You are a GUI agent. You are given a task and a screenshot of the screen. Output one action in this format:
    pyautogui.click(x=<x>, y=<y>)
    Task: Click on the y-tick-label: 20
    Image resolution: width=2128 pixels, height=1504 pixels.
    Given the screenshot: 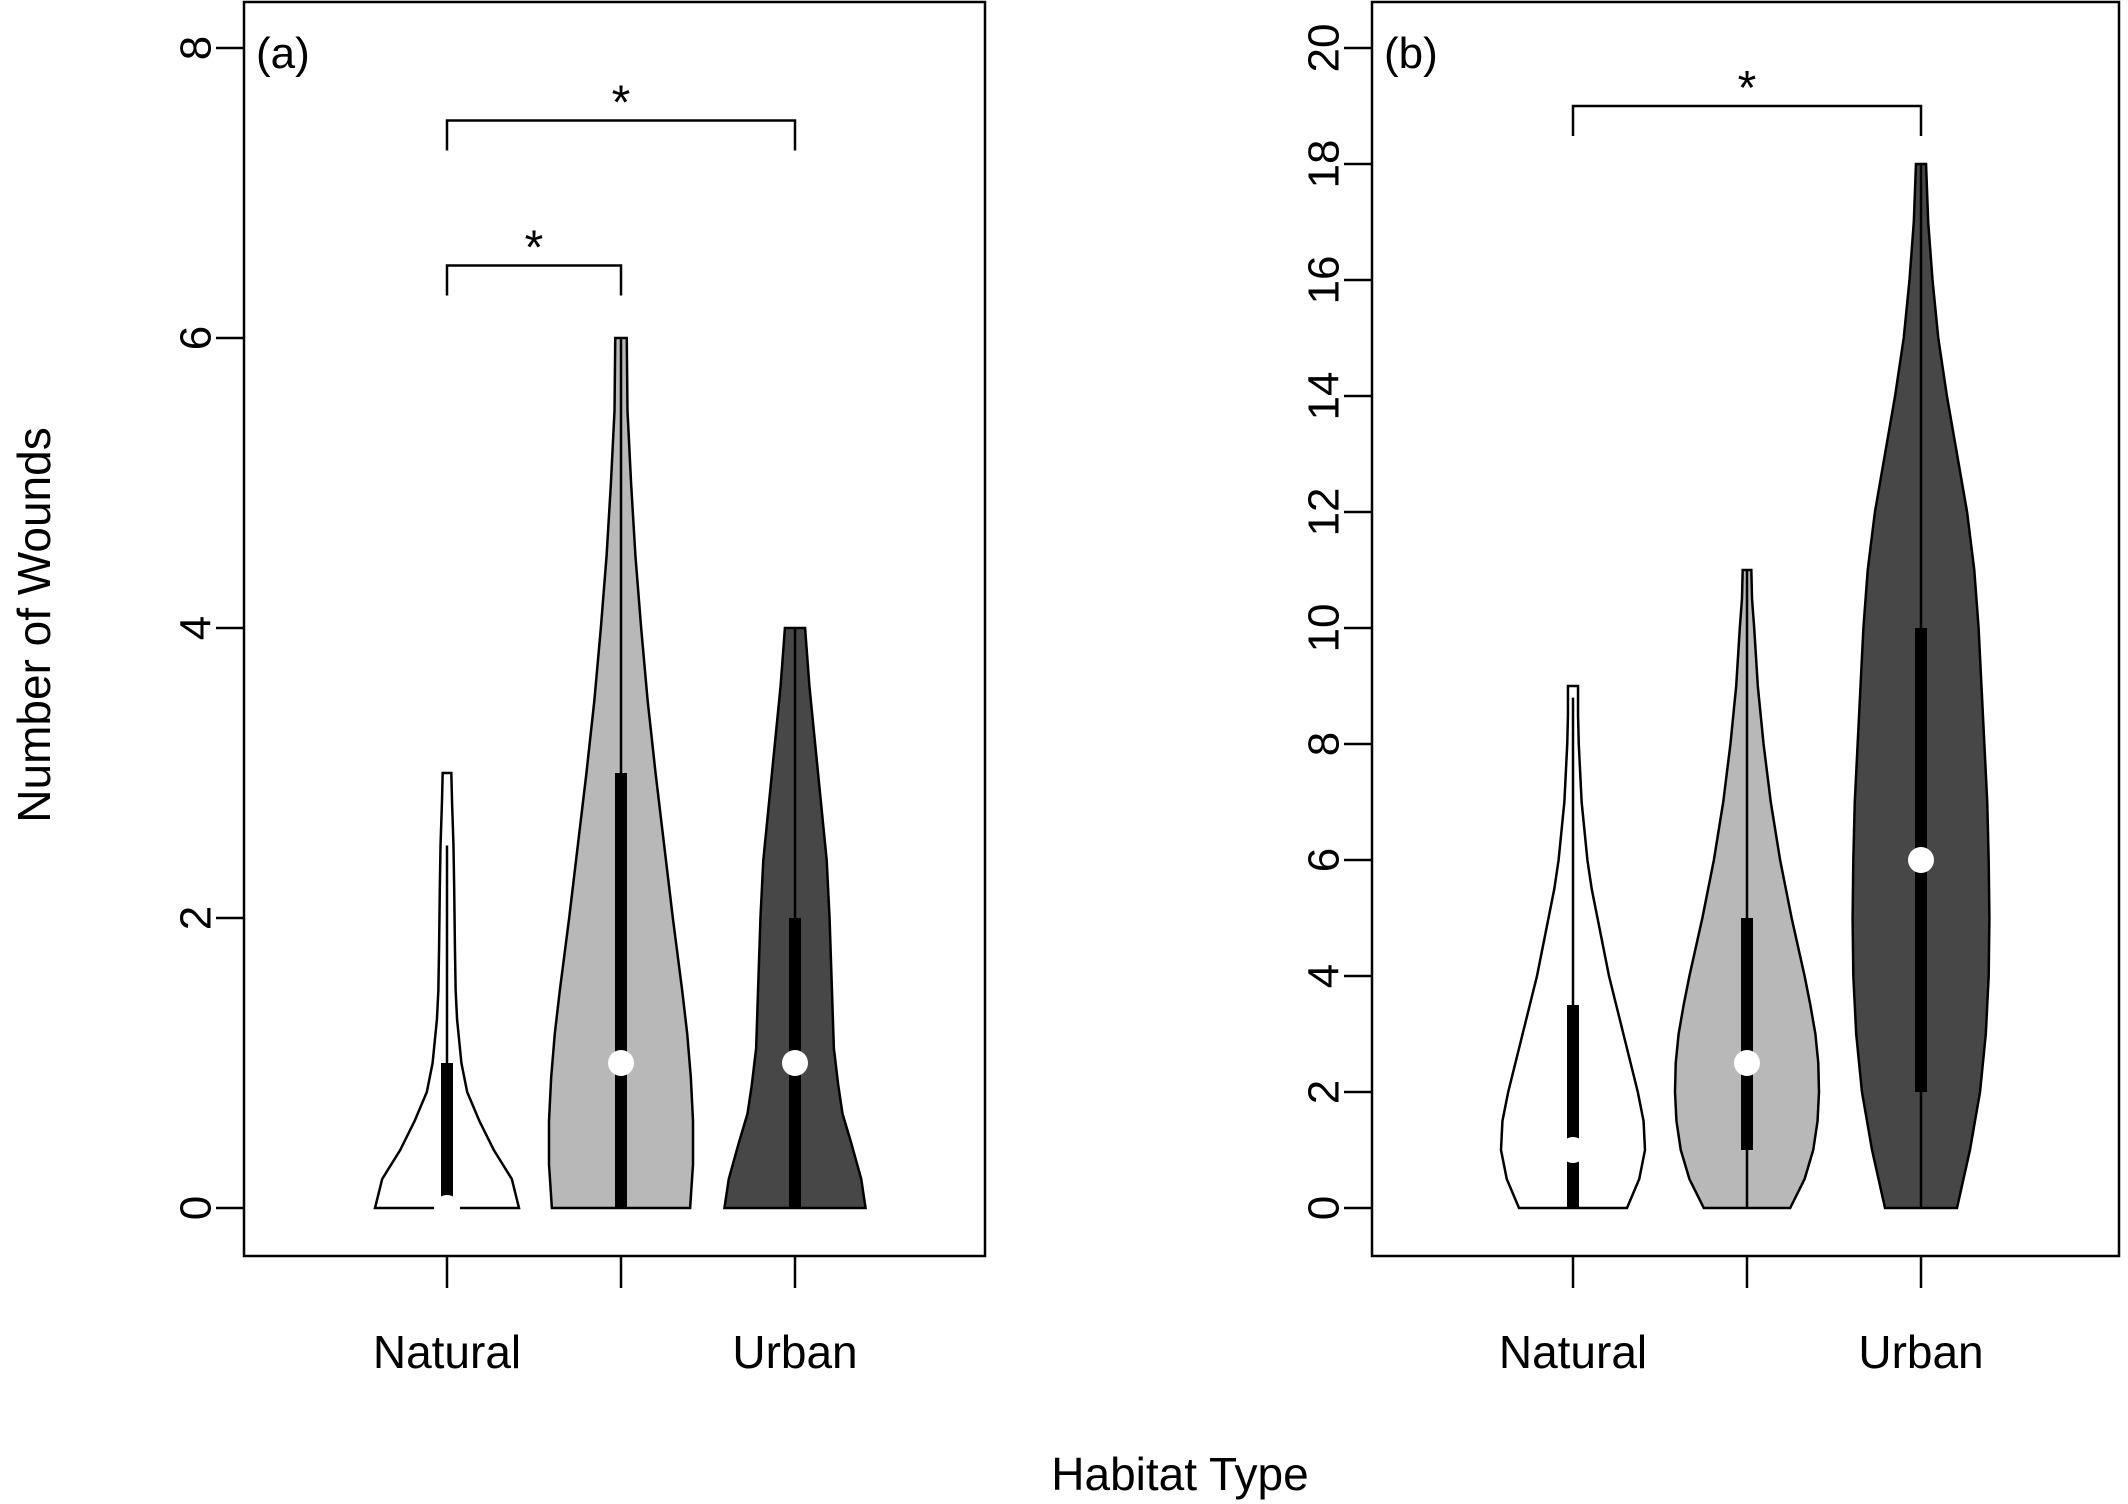 What is the action you would take?
    pyautogui.click(x=1324, y=48)
    